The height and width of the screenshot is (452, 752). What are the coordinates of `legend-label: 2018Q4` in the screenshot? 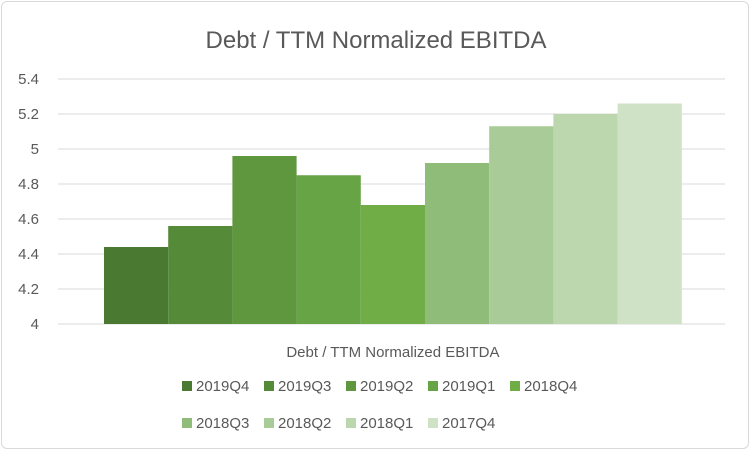 It's located at (550, 386).